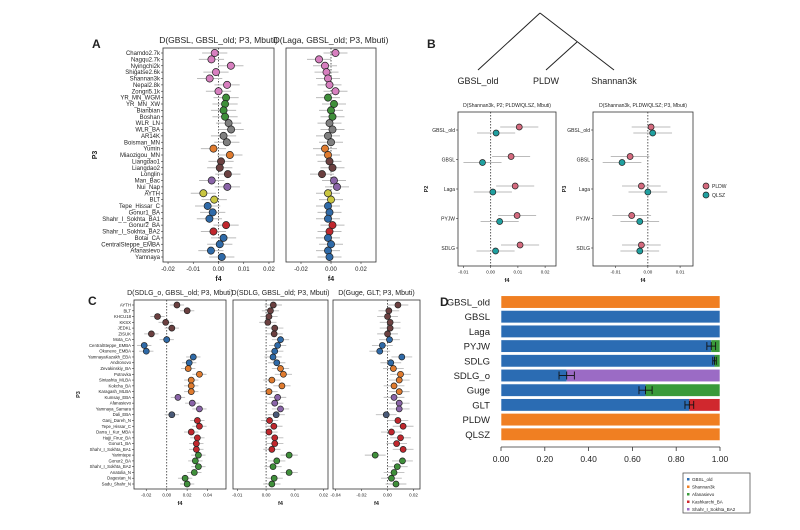  What do you see at coordinates (546, 81) in the screenshot?
I see `tree-leaf-label: PLDW` at bounding box center [546, 81].